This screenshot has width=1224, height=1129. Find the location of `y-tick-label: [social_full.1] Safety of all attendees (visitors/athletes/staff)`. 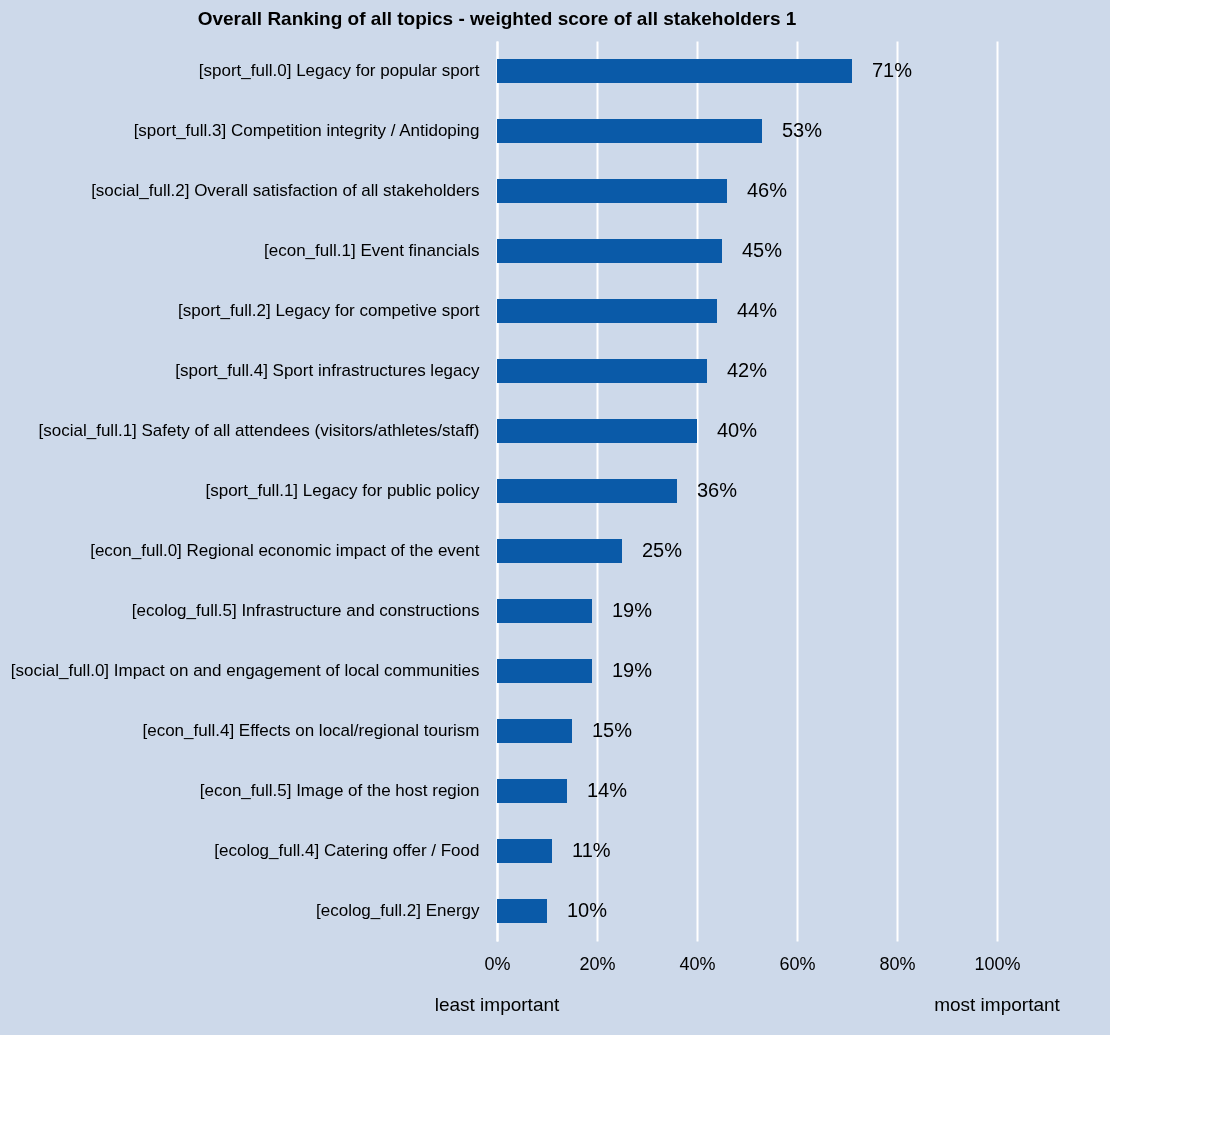

y-tick-label: [social_full.1] Safety of all attendees (visitors/athletes/staff) is located at coordinates (259, 430).